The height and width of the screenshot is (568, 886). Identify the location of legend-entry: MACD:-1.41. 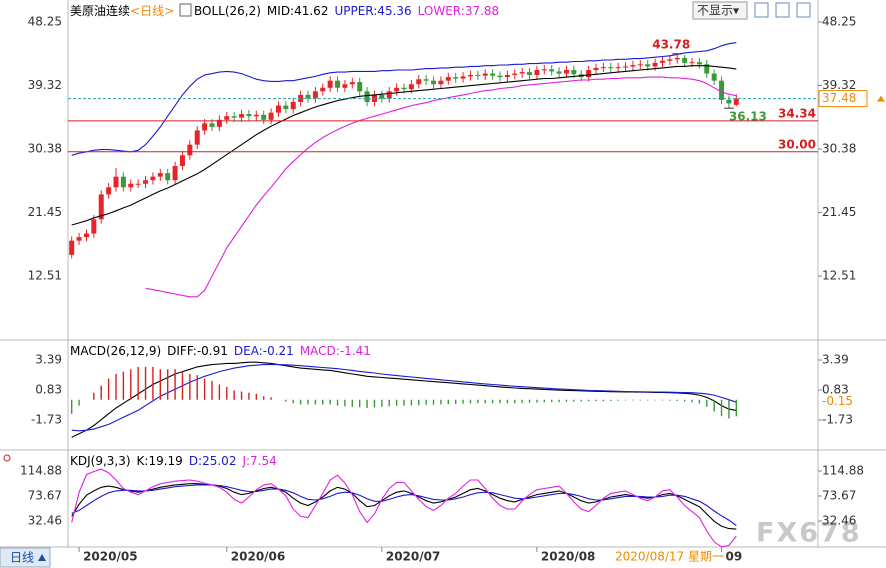
(335, 351).